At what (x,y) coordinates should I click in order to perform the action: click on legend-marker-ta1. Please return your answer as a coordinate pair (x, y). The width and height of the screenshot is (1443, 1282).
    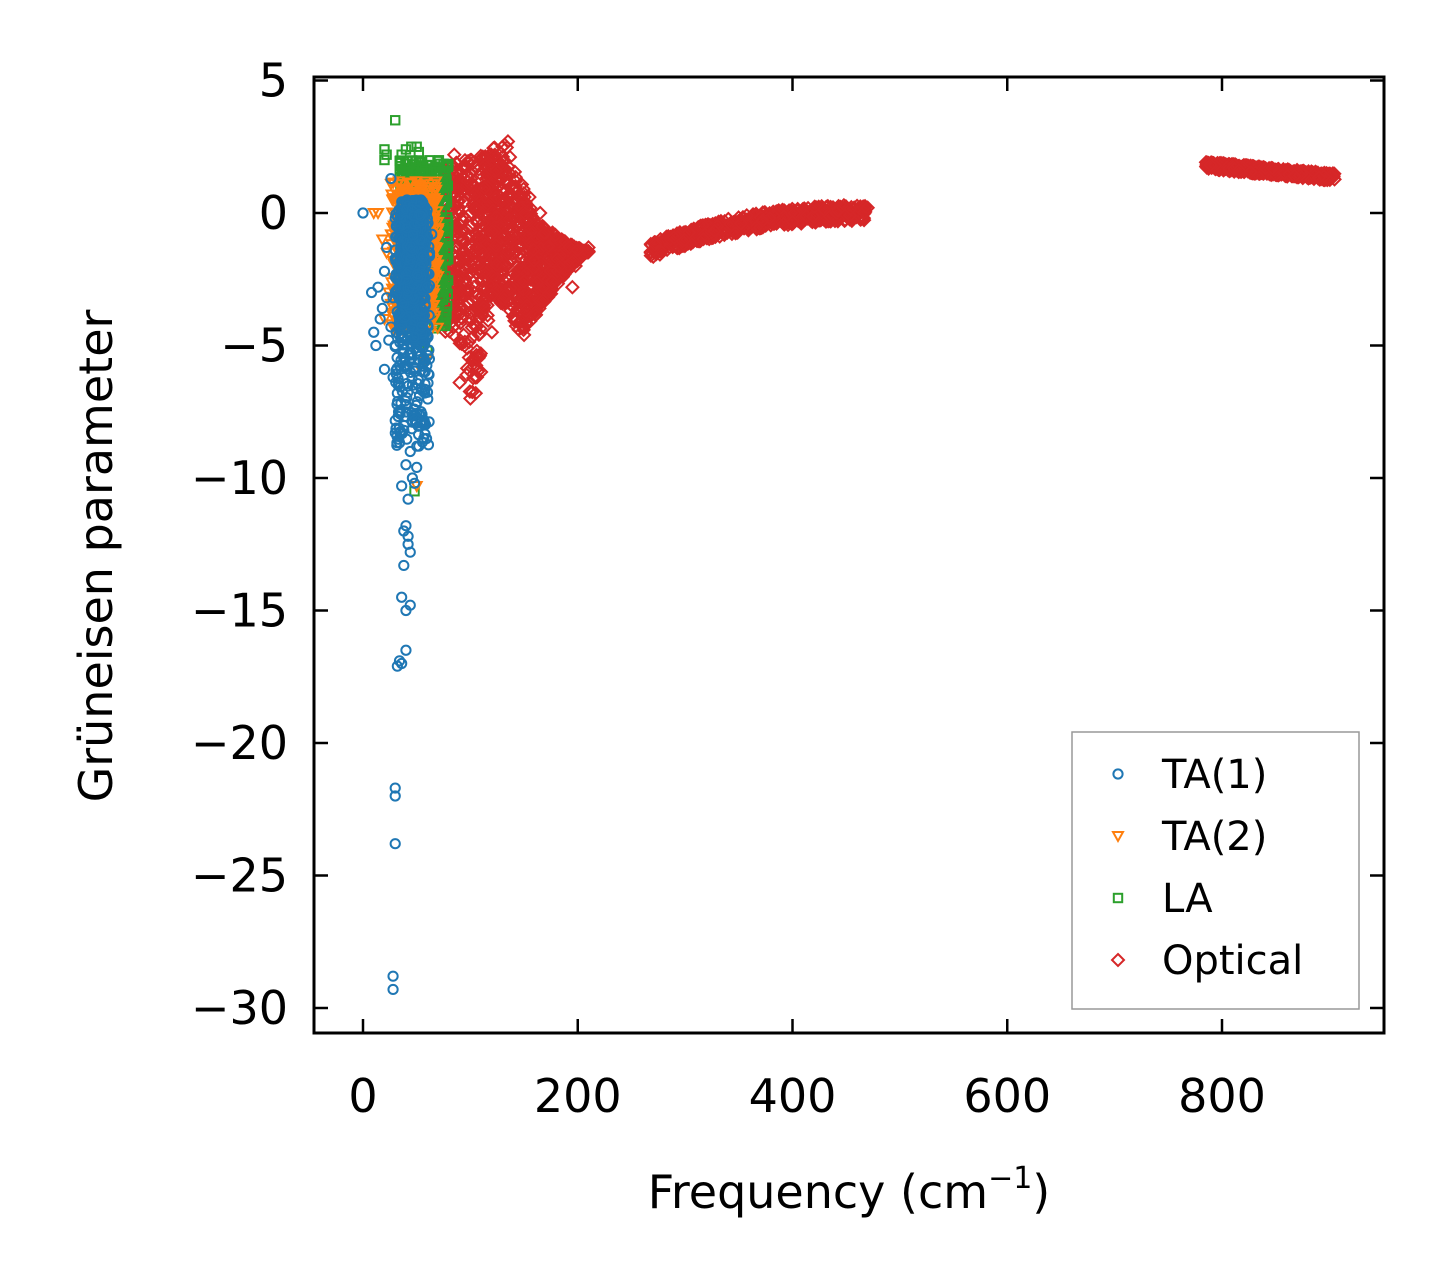
    Looking at the image, I should click on (1118, 774).